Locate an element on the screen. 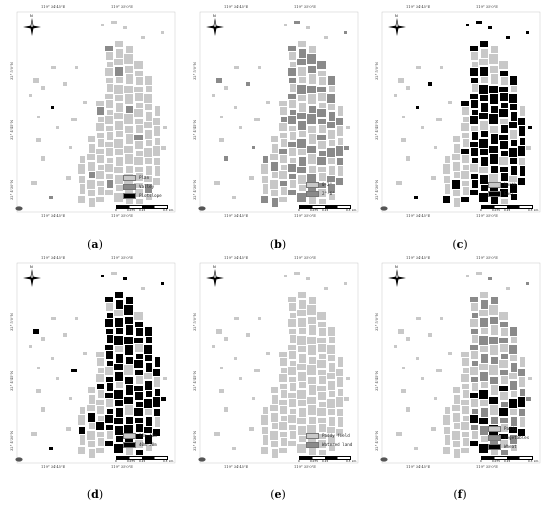 The height and width of the screenshot is (506, 550). scale-tick-3: 0.3 is located at coordinates (348, 461).